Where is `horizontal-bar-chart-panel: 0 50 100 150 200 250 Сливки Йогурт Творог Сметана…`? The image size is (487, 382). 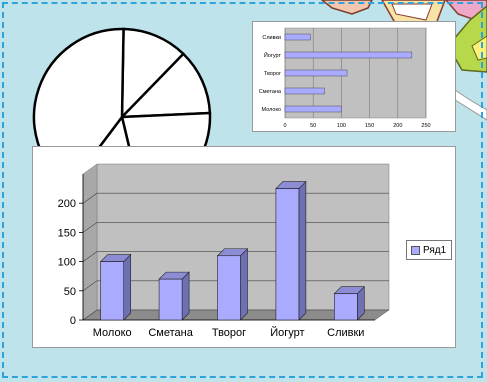
horizontal-bar-chart-panel: 0 50 100 150 200 250 Сливки Йогурт Творог Сметана… is located at coordinates (354, 76).